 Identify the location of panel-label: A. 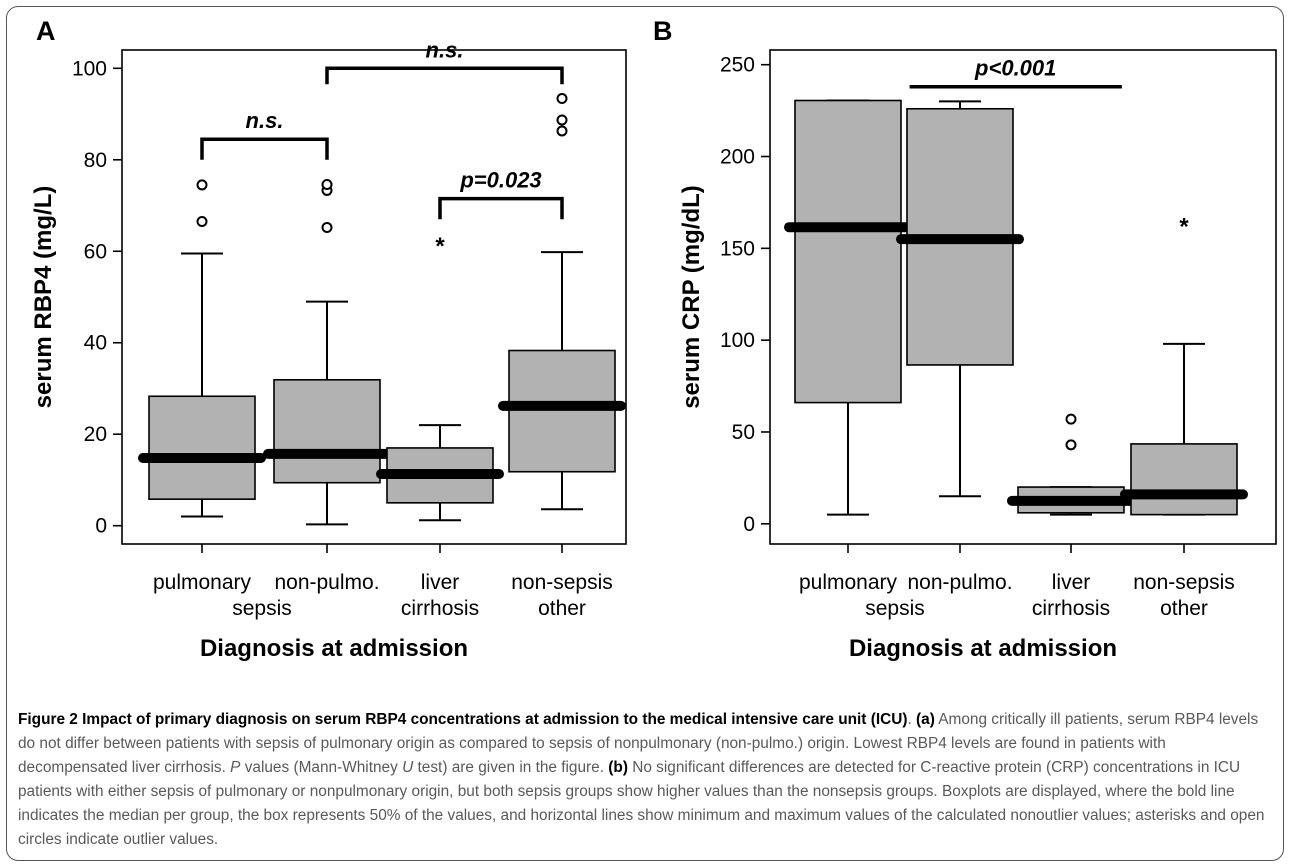
(46, 31).